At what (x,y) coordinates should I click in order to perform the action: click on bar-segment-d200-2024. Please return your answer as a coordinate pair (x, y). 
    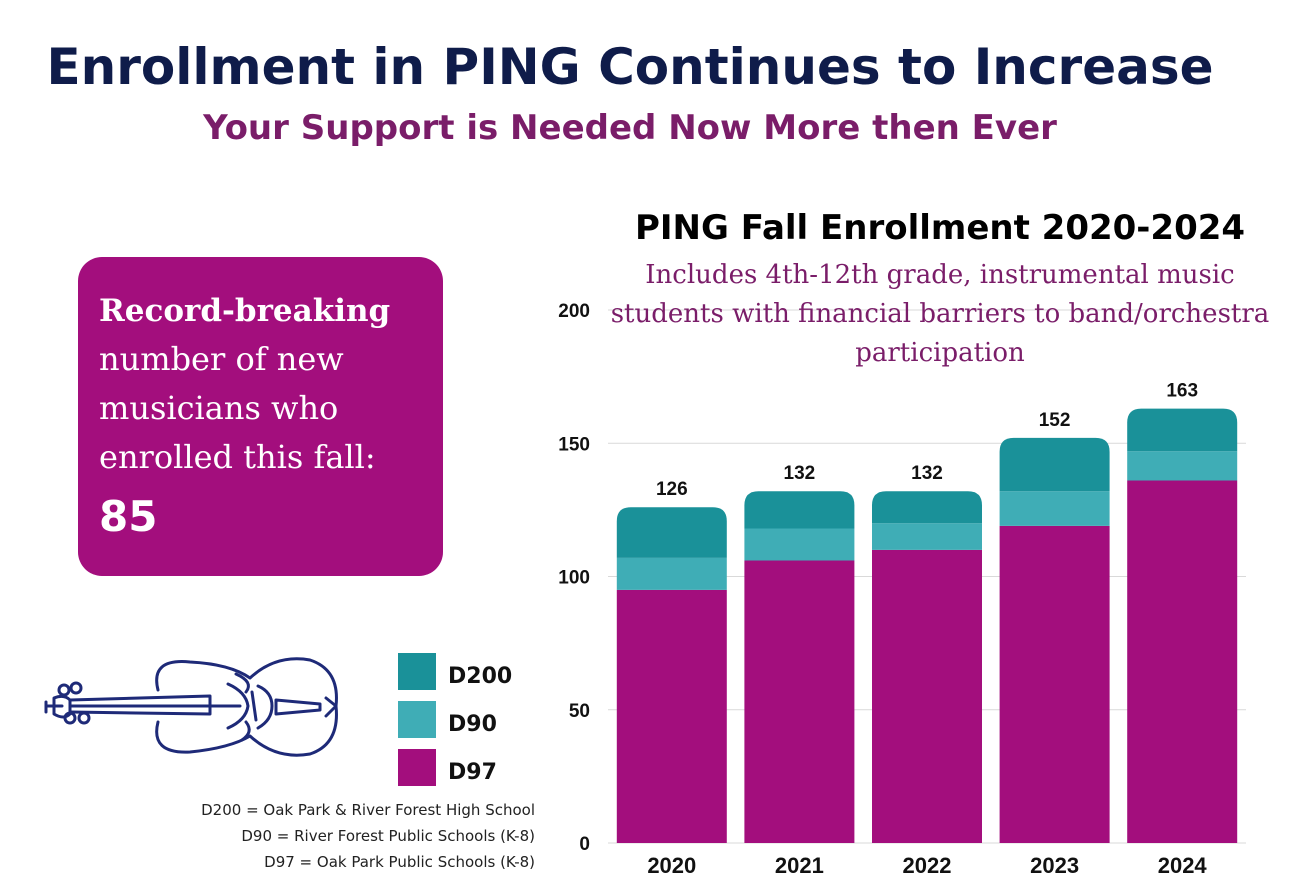
    Looking at the image, I should click on (1182, 430).